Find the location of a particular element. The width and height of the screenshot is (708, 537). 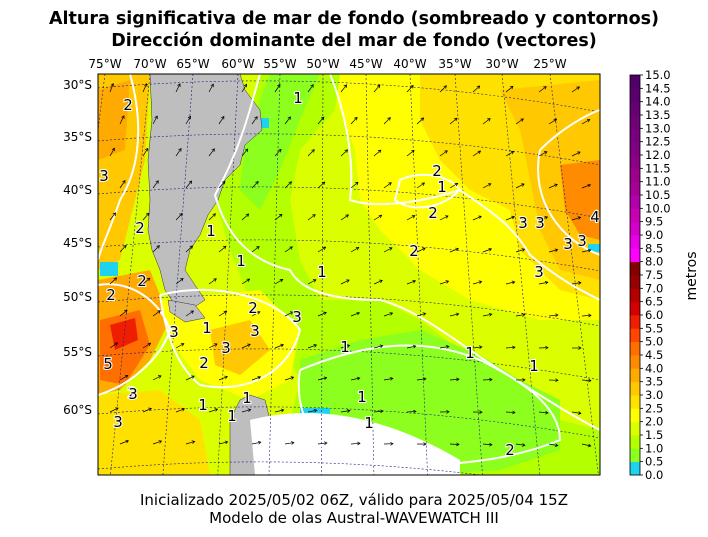

colorbar-tick-label: 12.5 is located at coordinates (658, 142).